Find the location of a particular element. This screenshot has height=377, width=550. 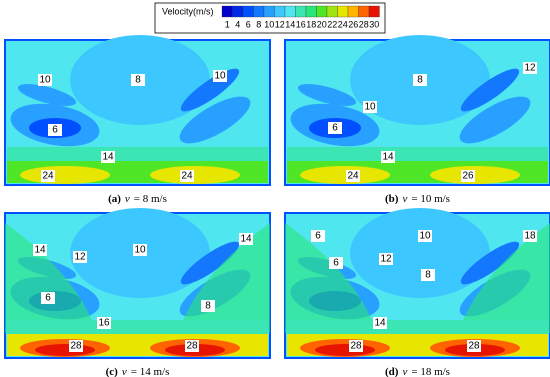

caption: (d) v = 18 m/s is located at coordinates (417, 371).